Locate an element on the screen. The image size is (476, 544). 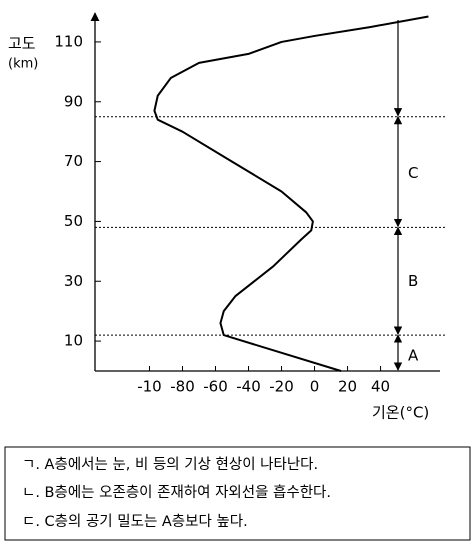
x-tick-label: -80 is located at coordinates (182, 387).